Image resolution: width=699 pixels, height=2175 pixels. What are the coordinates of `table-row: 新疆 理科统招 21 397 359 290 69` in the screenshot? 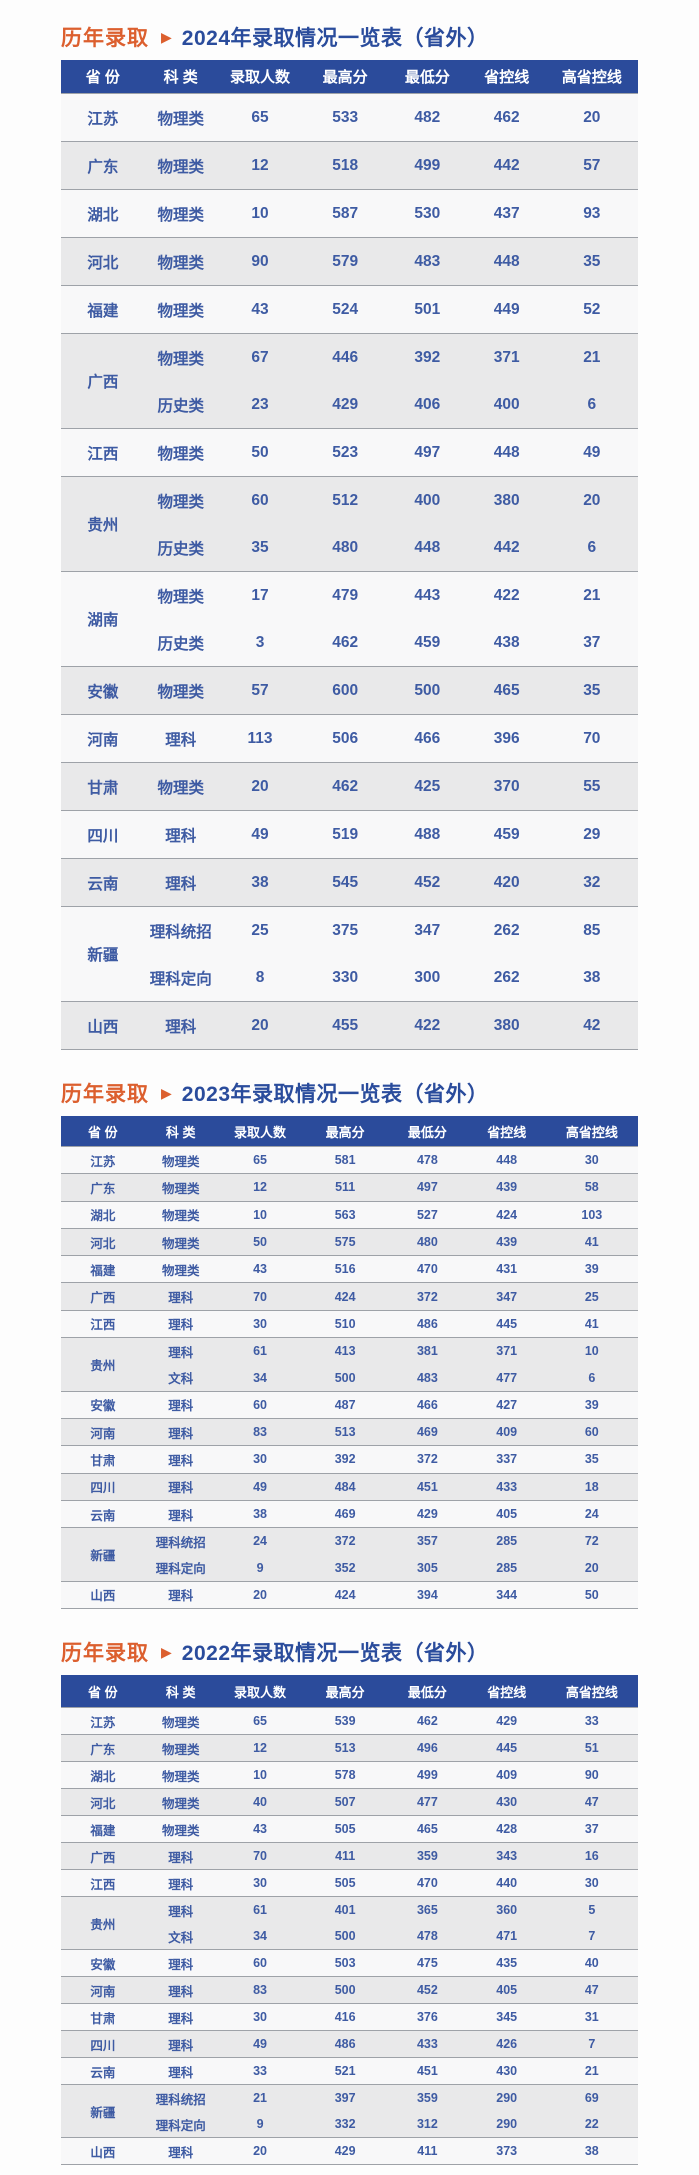 It's located at (349, 2111).